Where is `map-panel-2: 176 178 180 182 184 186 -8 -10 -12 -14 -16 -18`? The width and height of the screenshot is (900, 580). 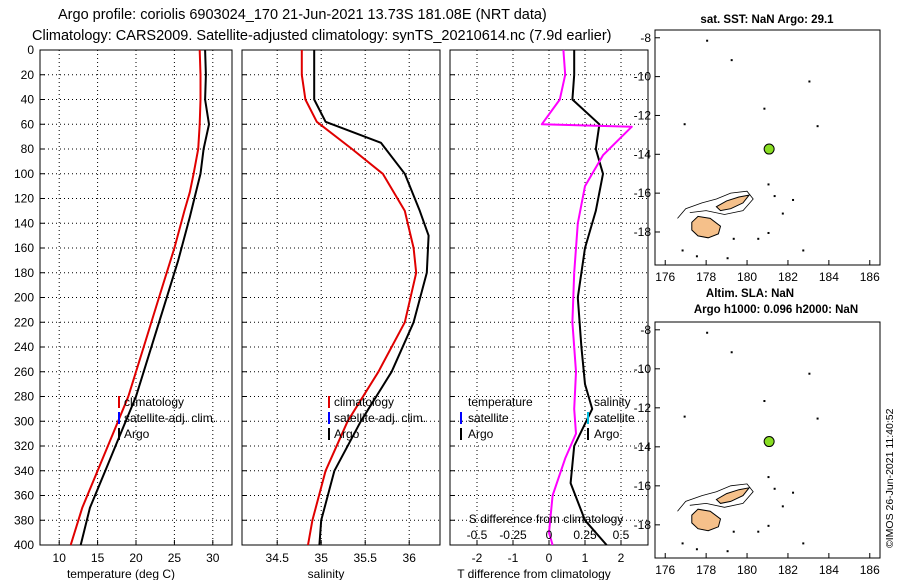
map-panel-2: 176 178 180 182 184 186 -8 -10 -12 -14 -16 -18 is located at coordinates (757, 449).